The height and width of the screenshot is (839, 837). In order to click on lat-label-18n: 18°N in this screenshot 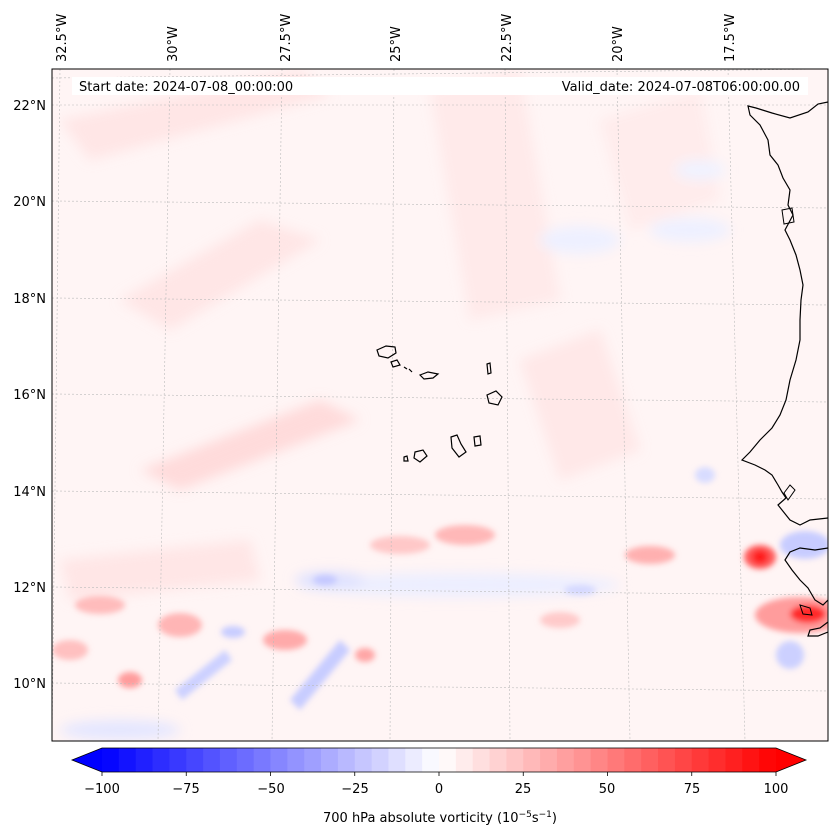, I will do `click(29, 299)`.